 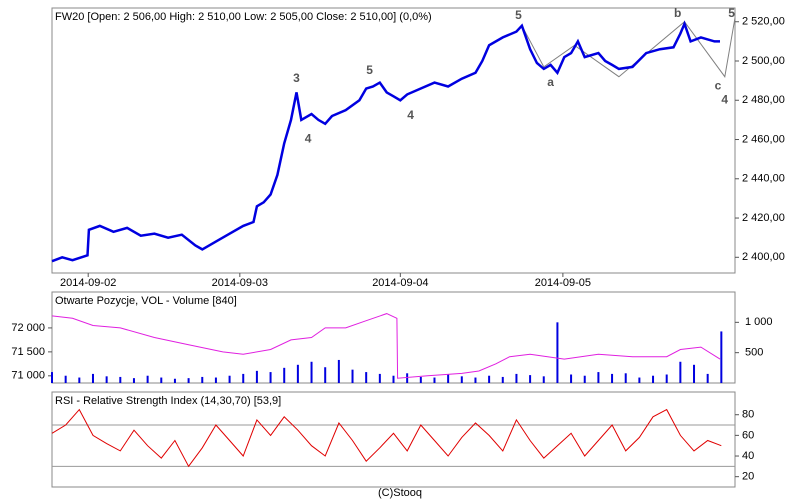 What do you see at coordinates (763, 22) in the screenshot?
I see `y-tick-label: 2 520,00` at bounding box center [763, 22].